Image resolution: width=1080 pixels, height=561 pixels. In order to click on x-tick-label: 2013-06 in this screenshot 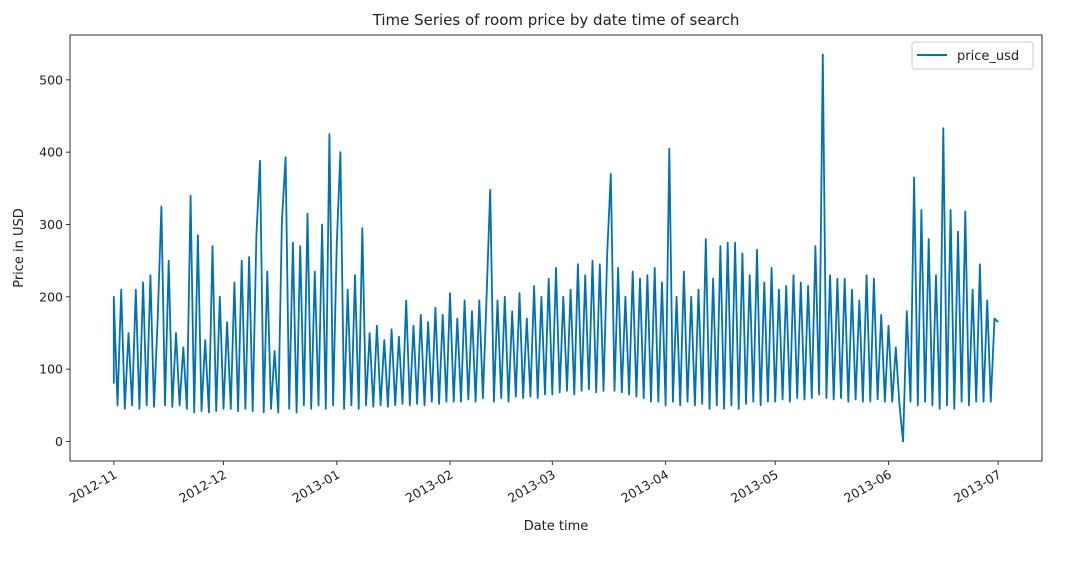, I will do `click(867, 486)`.